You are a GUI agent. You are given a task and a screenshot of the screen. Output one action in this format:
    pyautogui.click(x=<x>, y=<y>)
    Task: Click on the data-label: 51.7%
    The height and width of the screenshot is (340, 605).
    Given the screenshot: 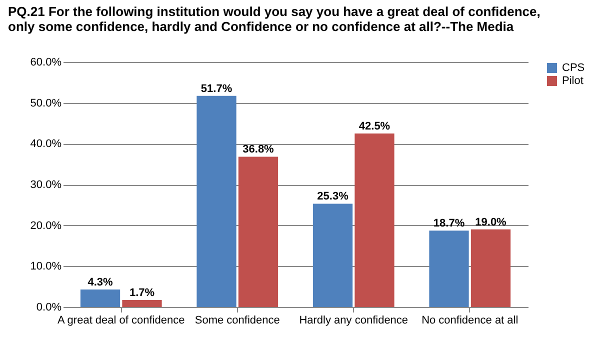 What is the action you would take?
    pyautogui.click(x=216, y=88)
    